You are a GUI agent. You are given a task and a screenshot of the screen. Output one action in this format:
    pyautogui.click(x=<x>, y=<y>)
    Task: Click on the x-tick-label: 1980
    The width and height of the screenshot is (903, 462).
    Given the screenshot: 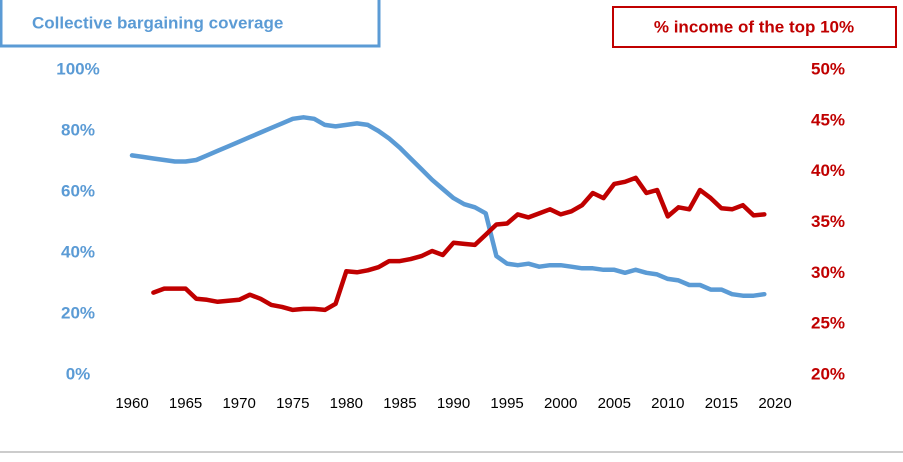 What is the action you would take?
    pyautogui.click(x=346, y=403)
    